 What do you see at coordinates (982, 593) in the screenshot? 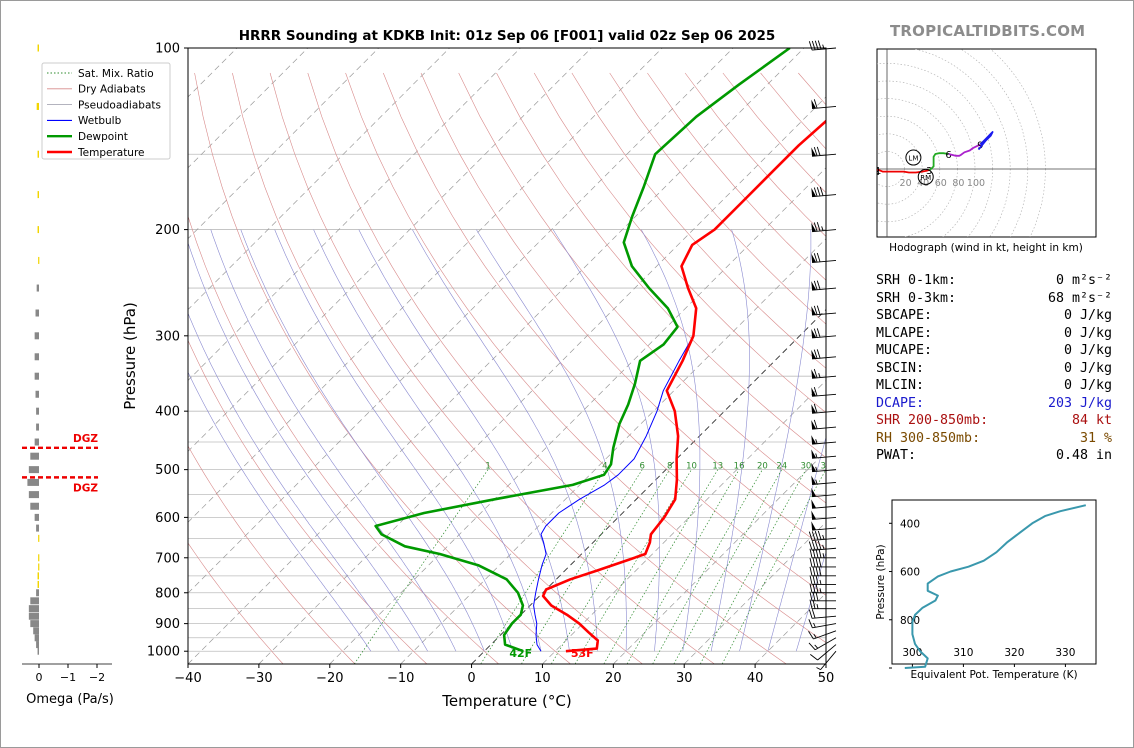
I see `theta-e-axes: 300 310 320 330 400 600 800` at bounding box center [982, 593].